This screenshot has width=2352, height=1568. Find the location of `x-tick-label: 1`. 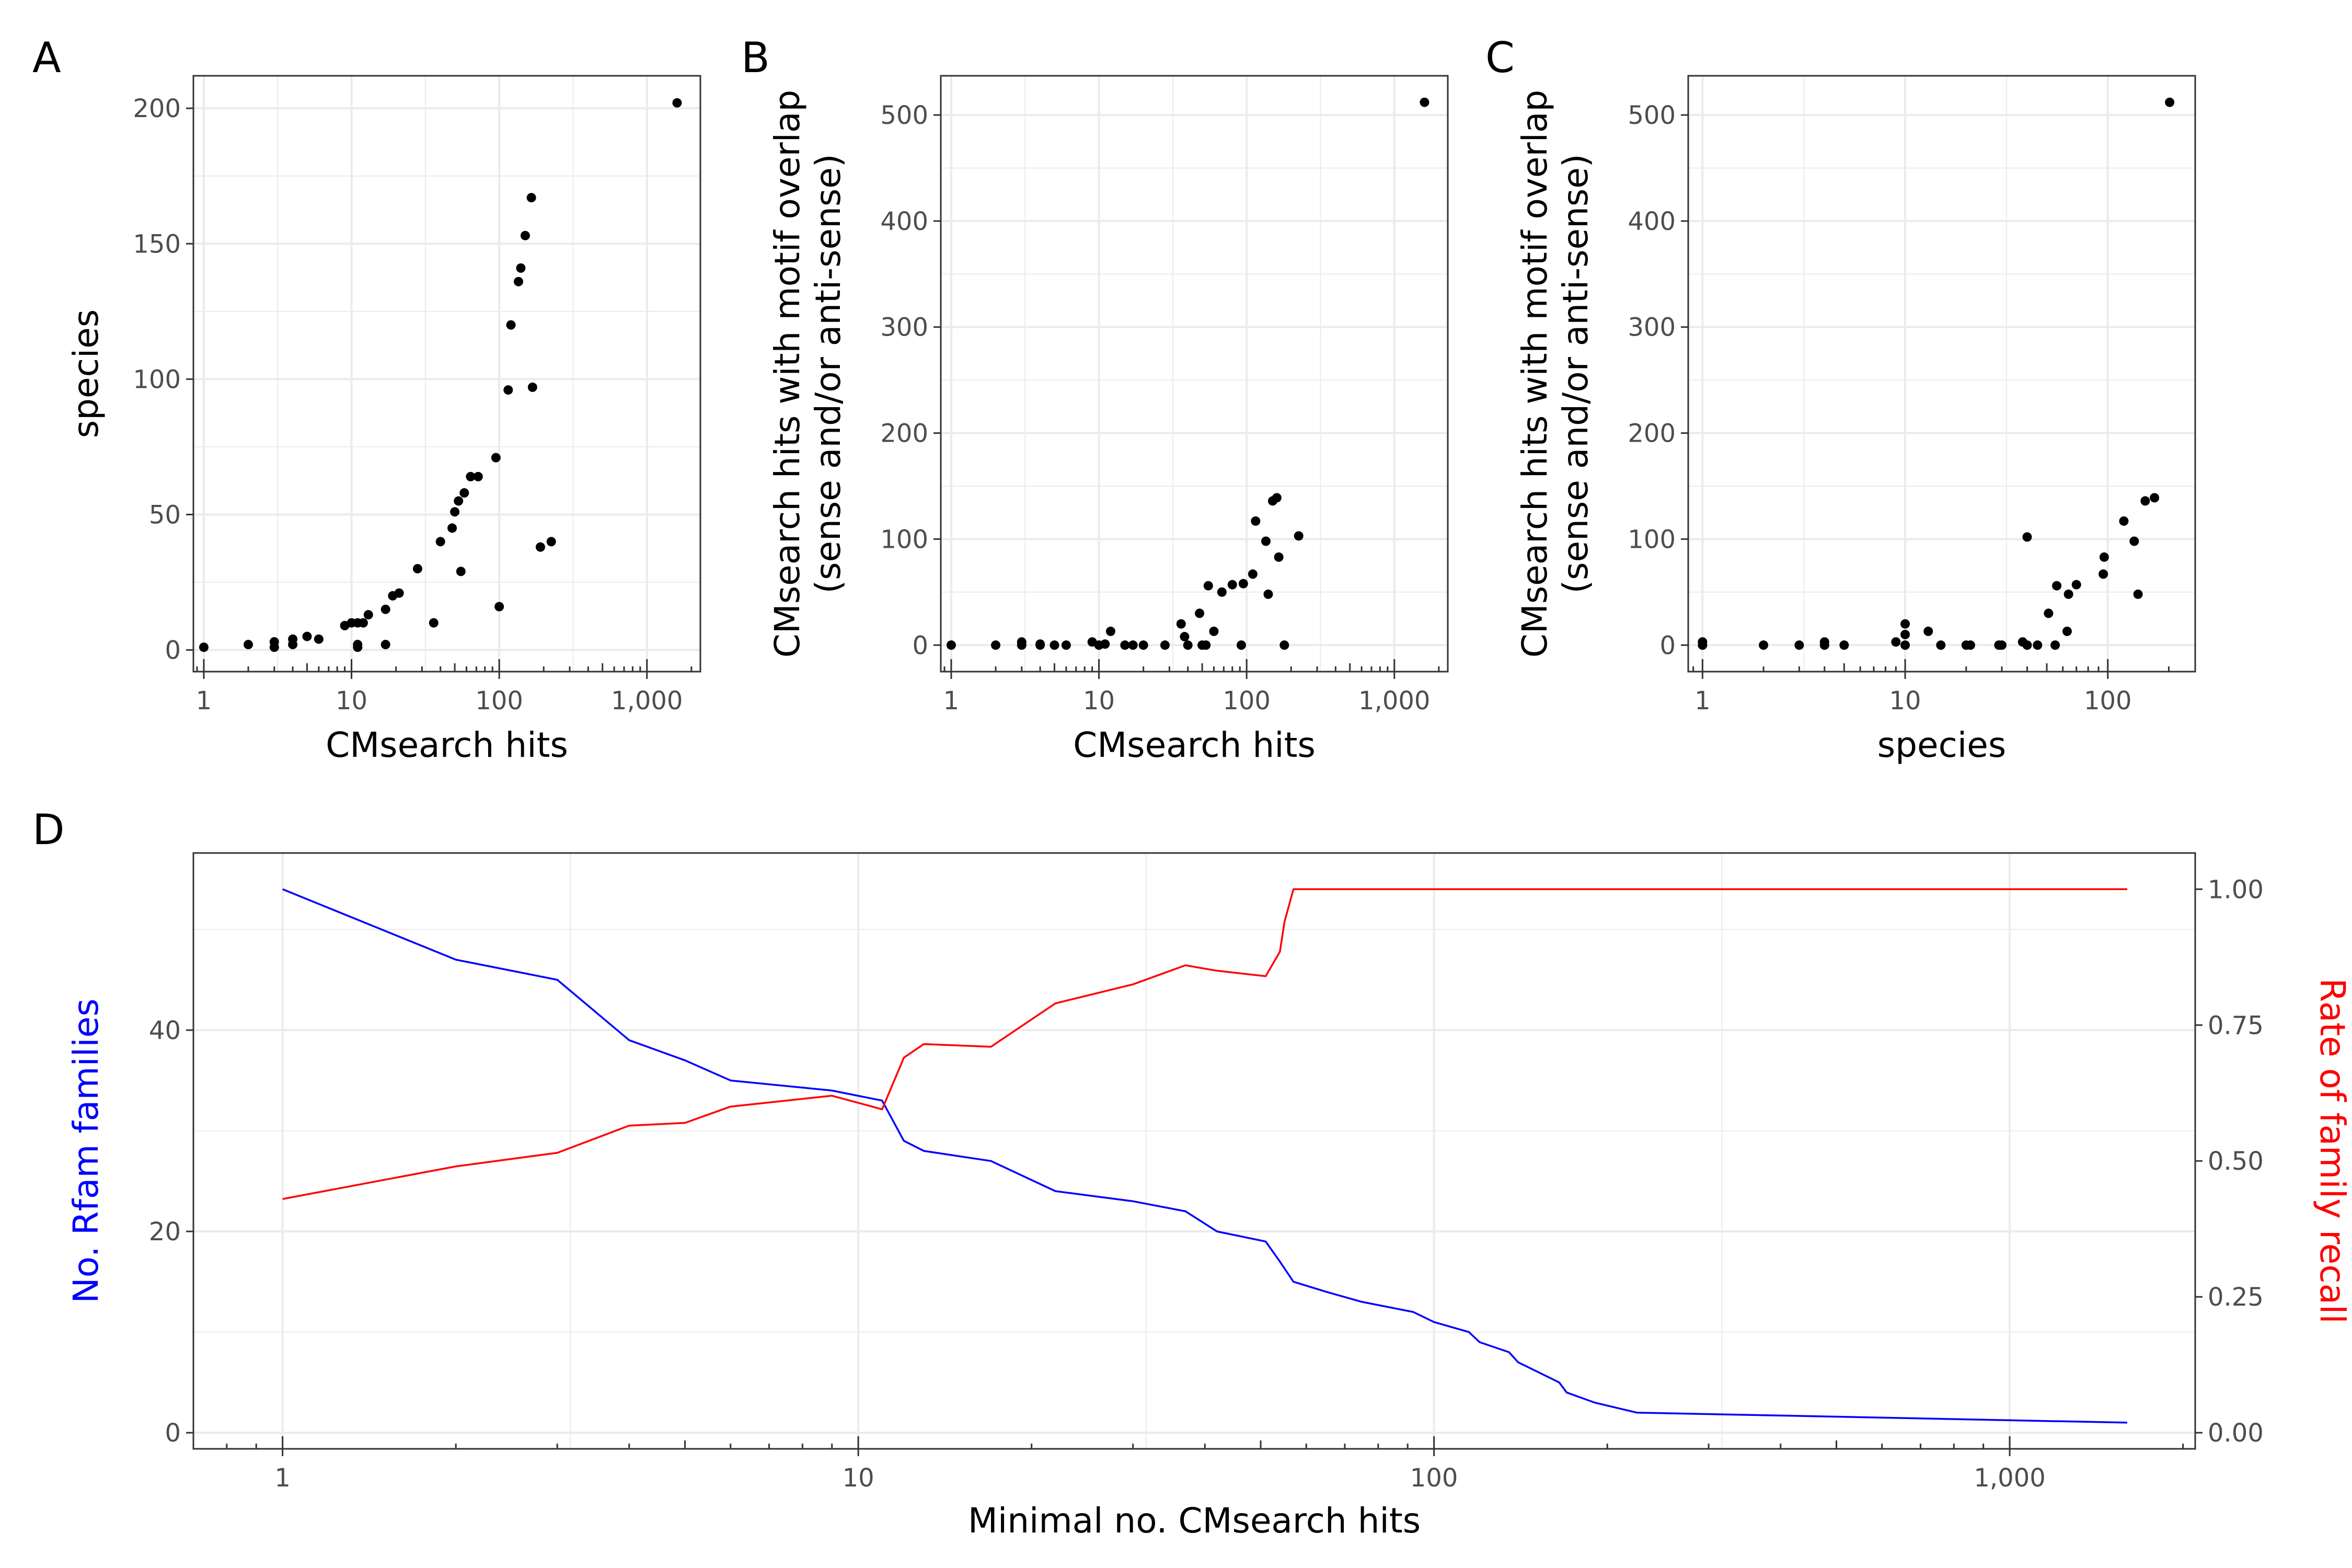

x-tick-label: 1 is located at coordinates (1702, 701).